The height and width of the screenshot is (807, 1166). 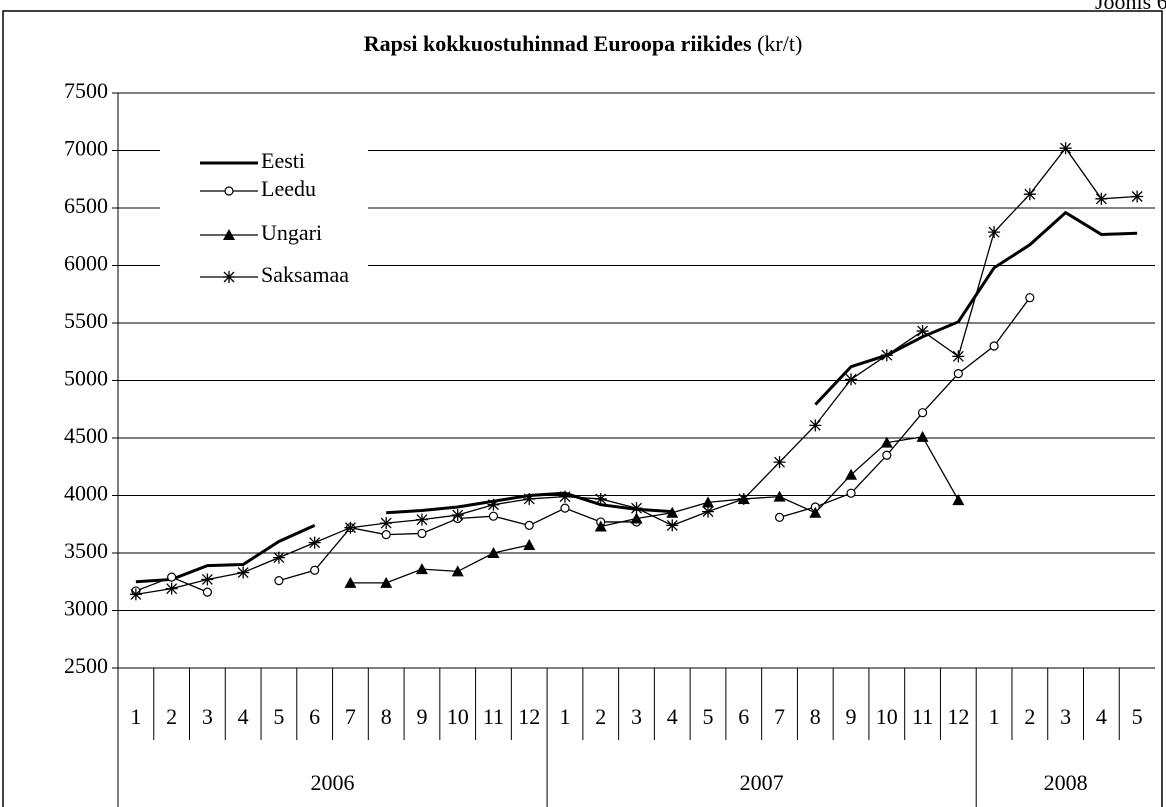 I want to click on y-tick-label: 6000, so click(x=86, y=263).